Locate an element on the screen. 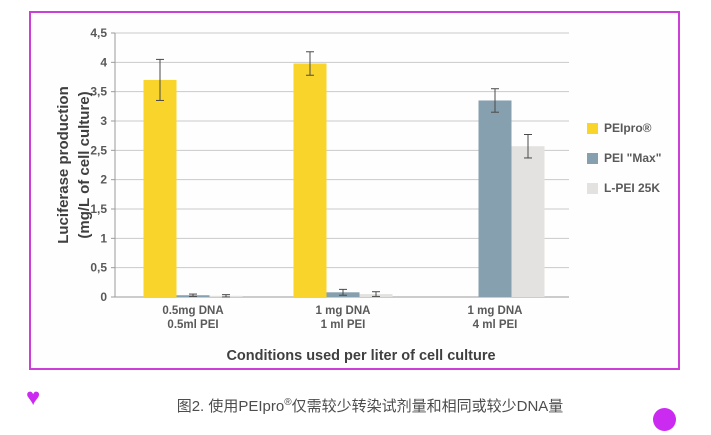  legend-swatch-peipro is located at coordinates (592, 128).